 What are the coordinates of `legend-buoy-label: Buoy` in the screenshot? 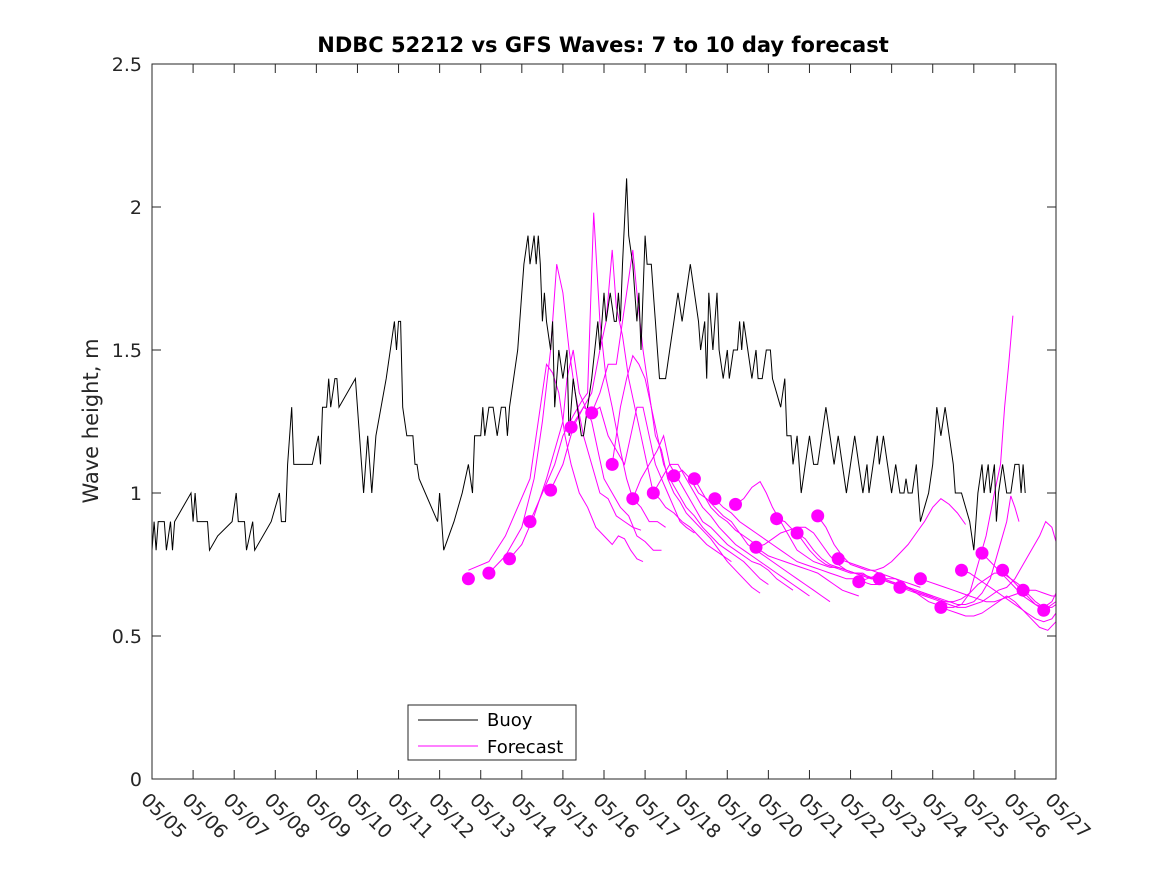 It's located at (510, 720).